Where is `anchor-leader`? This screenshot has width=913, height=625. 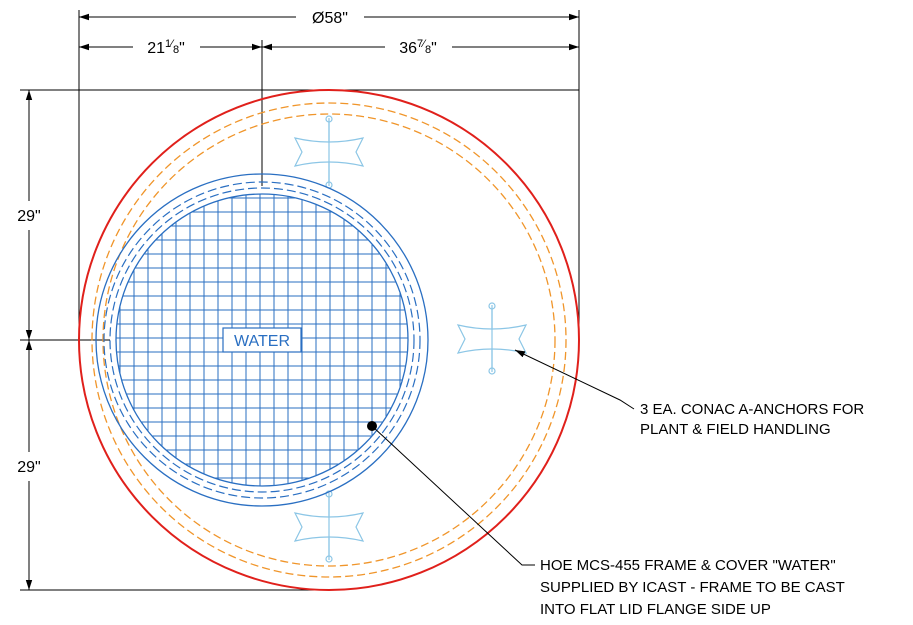
anchor-leader is located at coordinates (574, 379).